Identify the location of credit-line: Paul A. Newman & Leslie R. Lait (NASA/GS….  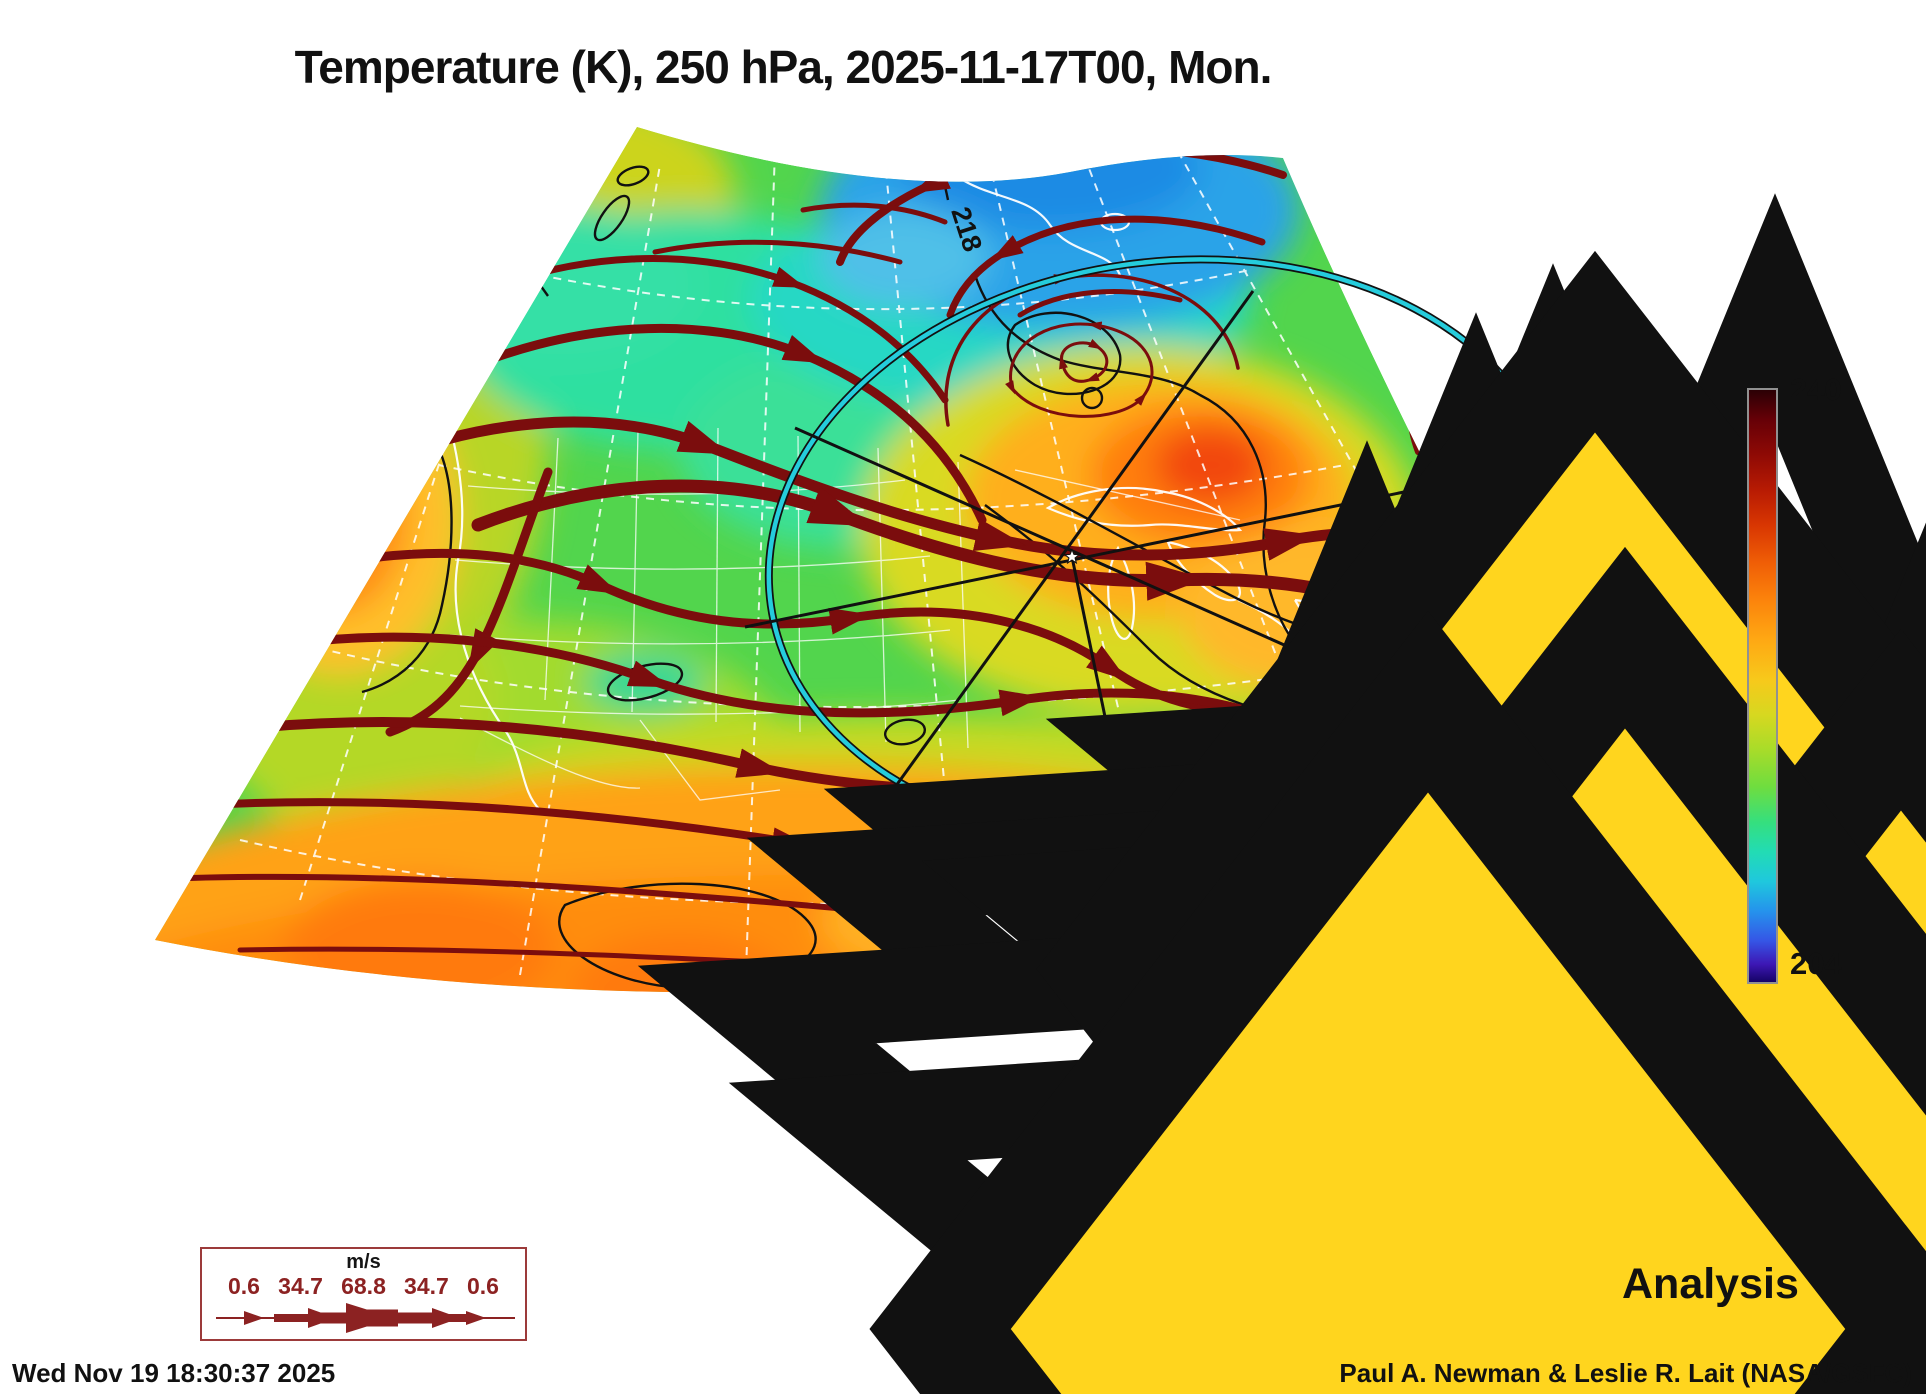
(1625, 1373).